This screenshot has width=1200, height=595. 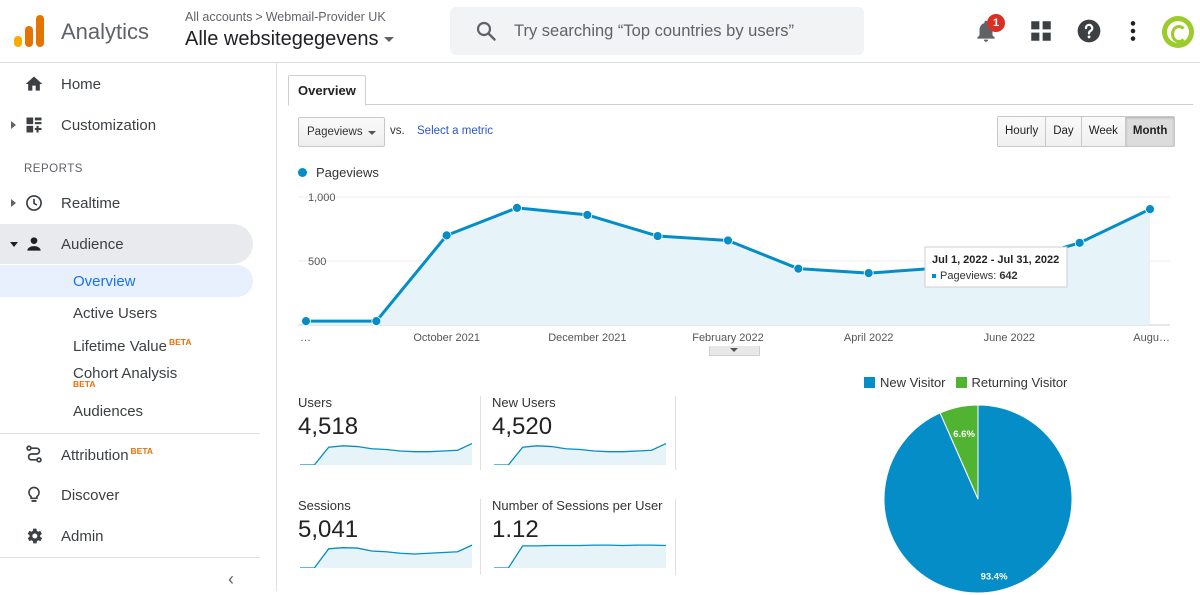 I want to click on sidebar-item-realtime: Realtime, so click(x=126, y=203).